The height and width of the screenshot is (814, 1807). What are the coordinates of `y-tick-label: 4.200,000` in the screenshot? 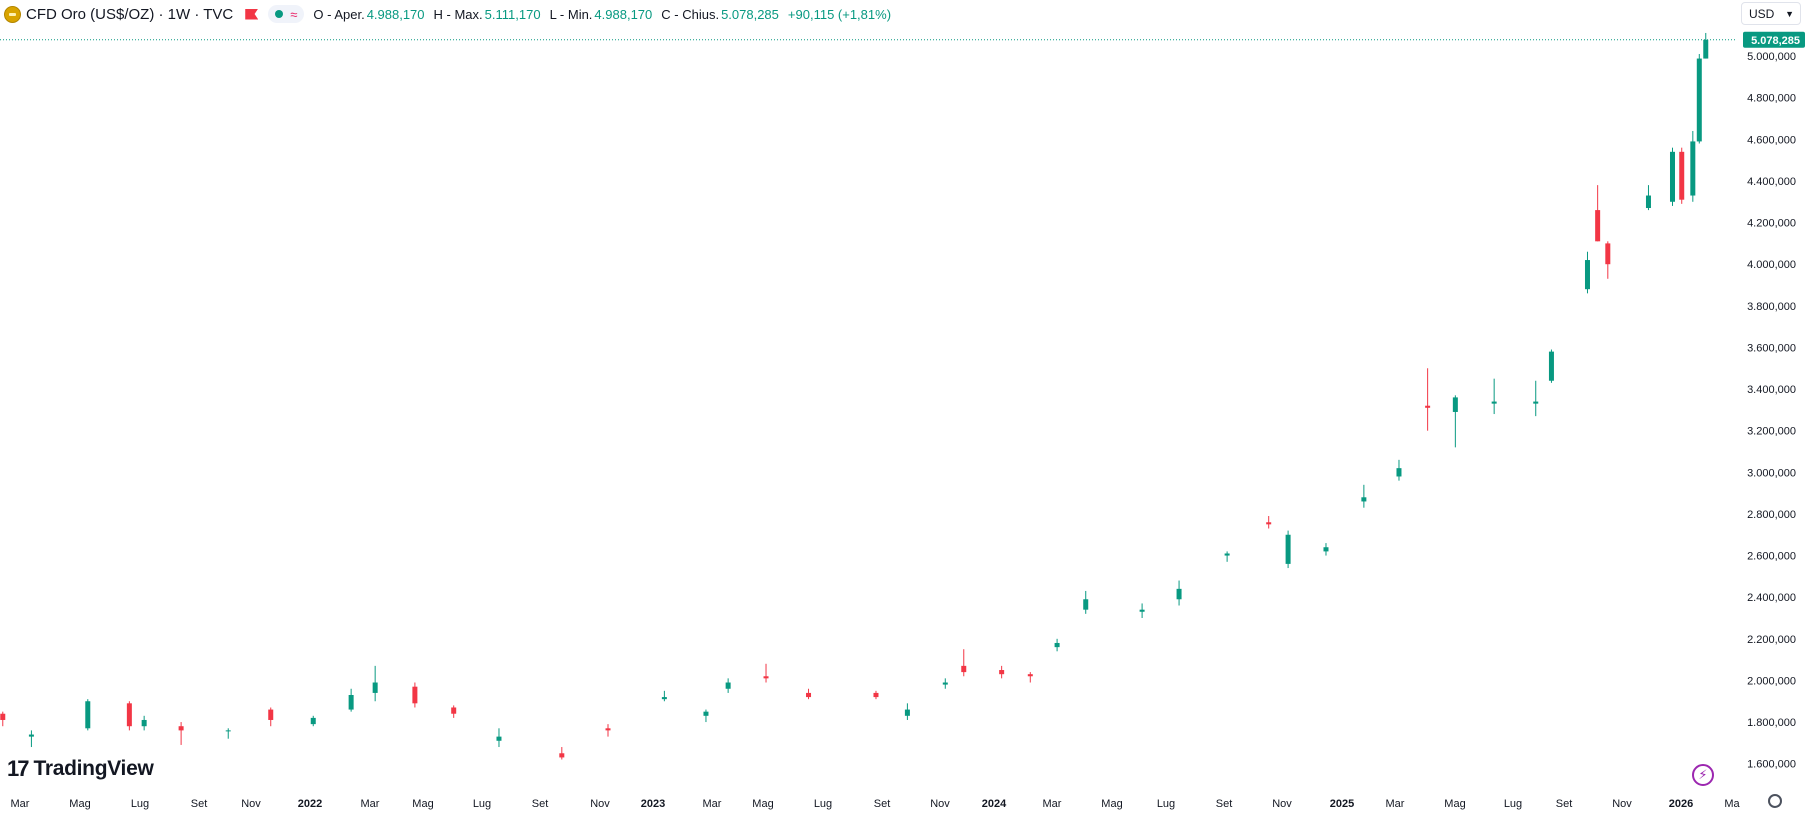 It's located at (1771, 224).